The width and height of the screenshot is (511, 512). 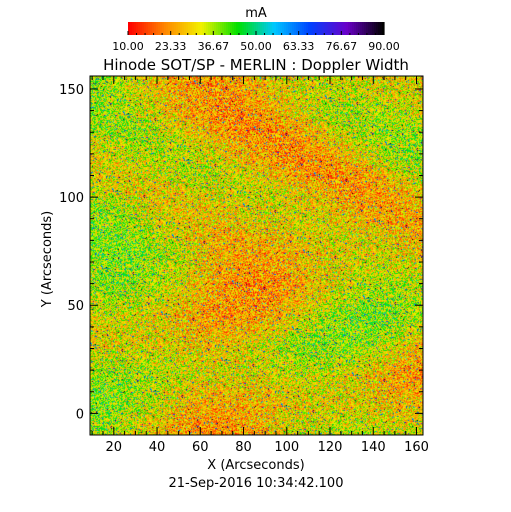 What do you see at coordinates (384, 46) in the screenshot?
I see `colorbar-tick-label: 90.00` at bounding box center [384, 46].